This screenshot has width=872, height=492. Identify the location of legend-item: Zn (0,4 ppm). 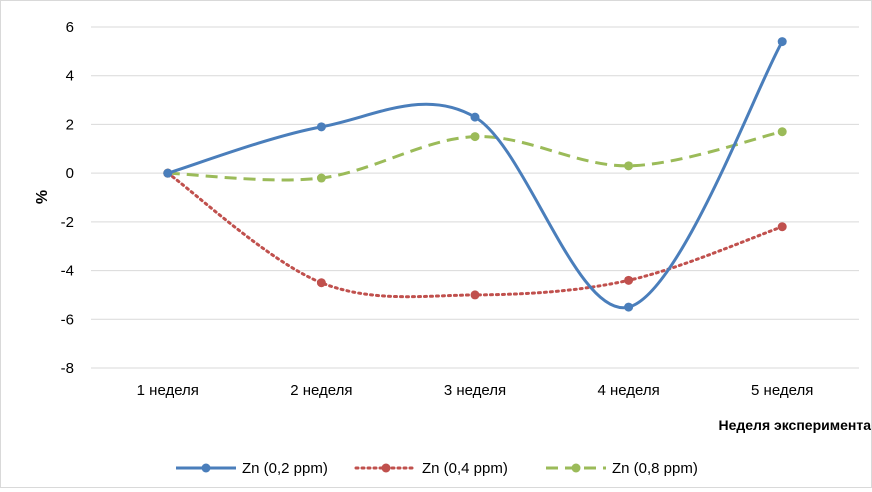
(431, 468).